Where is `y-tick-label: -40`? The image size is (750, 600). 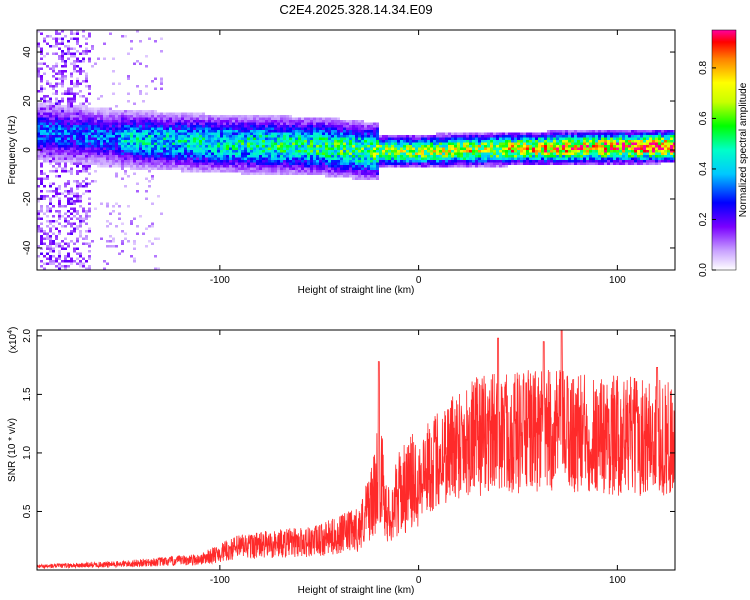 y-tick-label: -40 is located at coordinates (27, 247).